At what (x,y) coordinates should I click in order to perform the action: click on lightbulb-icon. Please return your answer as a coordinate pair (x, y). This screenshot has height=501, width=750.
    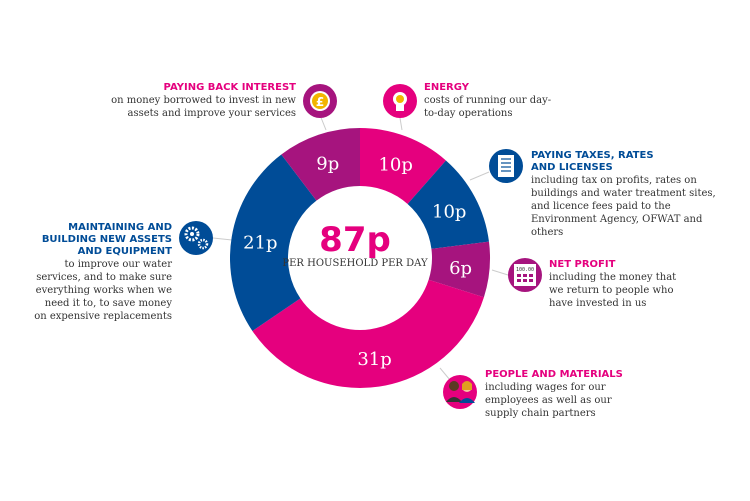
    Looking at the image, I should click on (400, 101).